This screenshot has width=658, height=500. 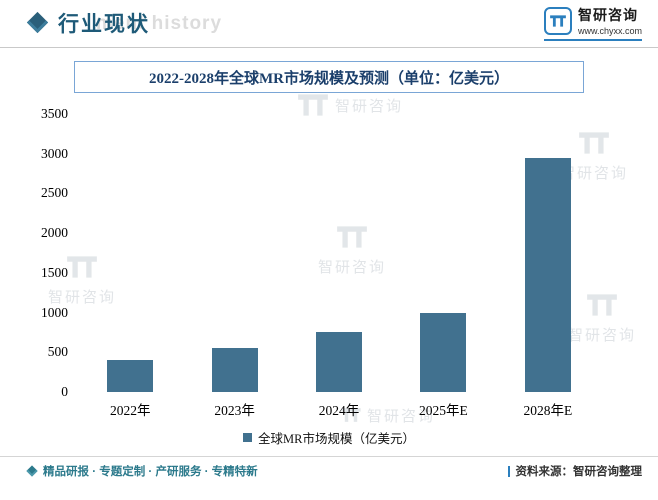 What do you see at coordinates (248, 437) in the screenshot?
I see `legend-swatch` at bounding box center [248, 437].